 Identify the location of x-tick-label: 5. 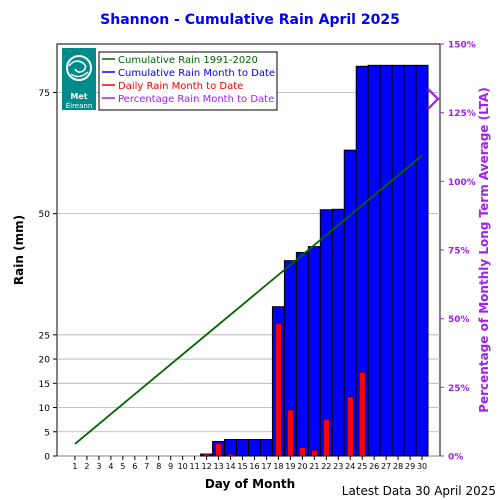
(122, 466).